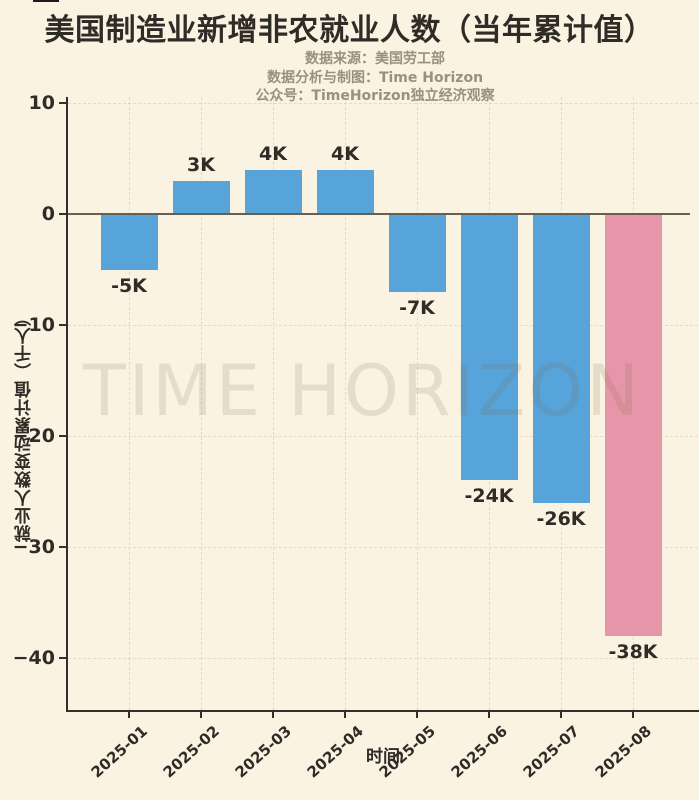  I want to click on chart-title: 美国制造业新增非农就业人数（当年累计值）, so click(349, 30).